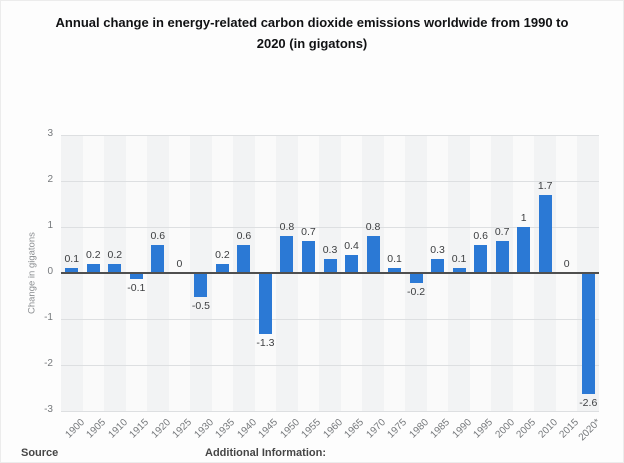  What do you see at coordinates (311, 429) in the screenshot?
I see `x-tick-label: 1955` at bounding box center [311, 429].